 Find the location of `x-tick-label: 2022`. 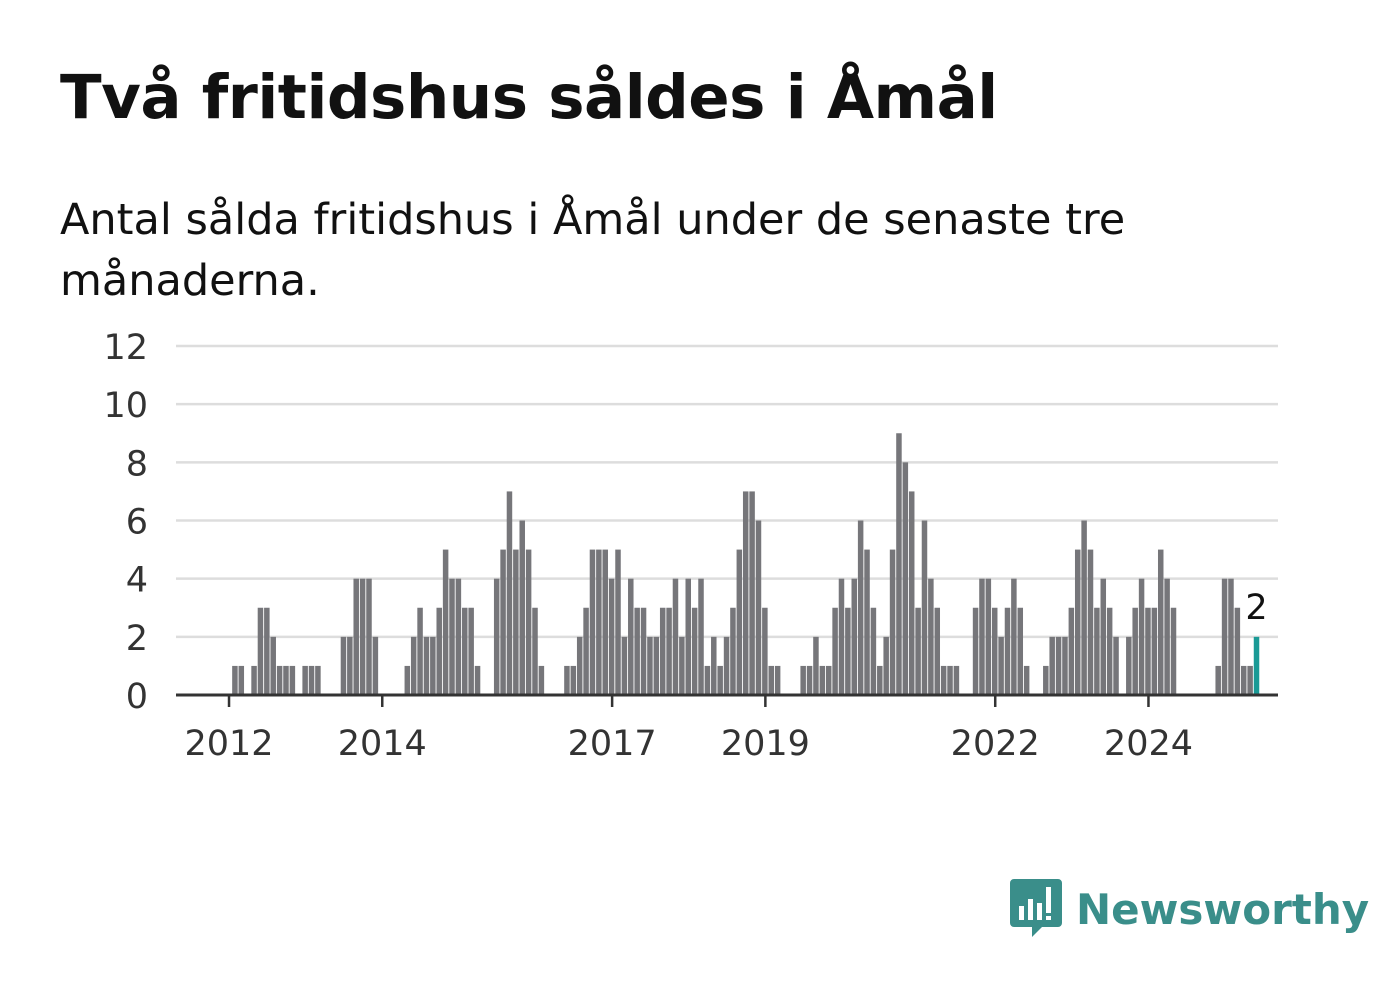

x-tick-label: 2022 is located at coordinates (995, 744).